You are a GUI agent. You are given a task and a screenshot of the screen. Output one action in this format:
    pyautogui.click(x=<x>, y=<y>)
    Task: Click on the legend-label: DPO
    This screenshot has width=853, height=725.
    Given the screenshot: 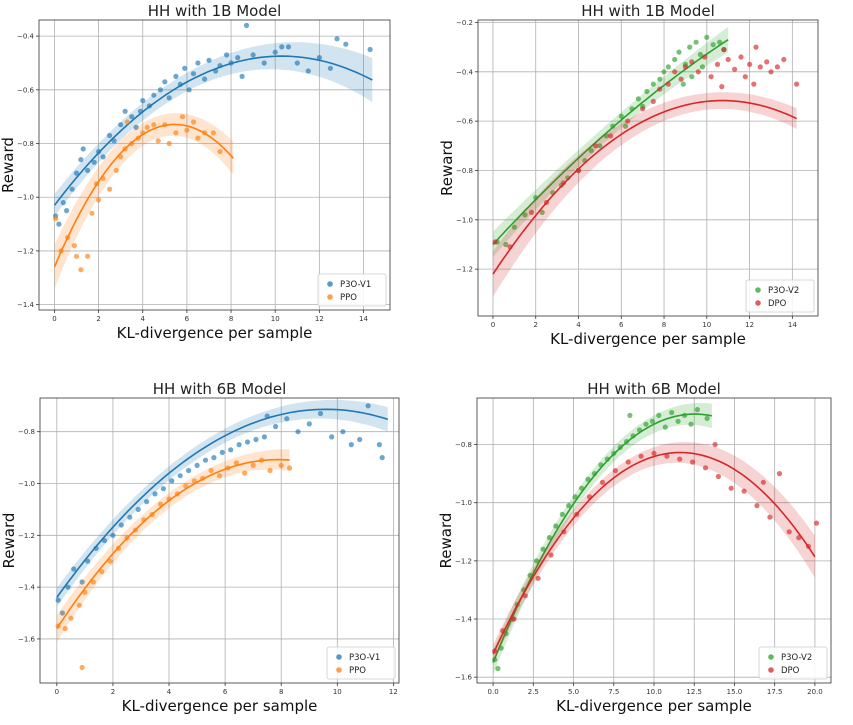 What is the action you would take?
    pyautogui.click(x=777, y=304)
    